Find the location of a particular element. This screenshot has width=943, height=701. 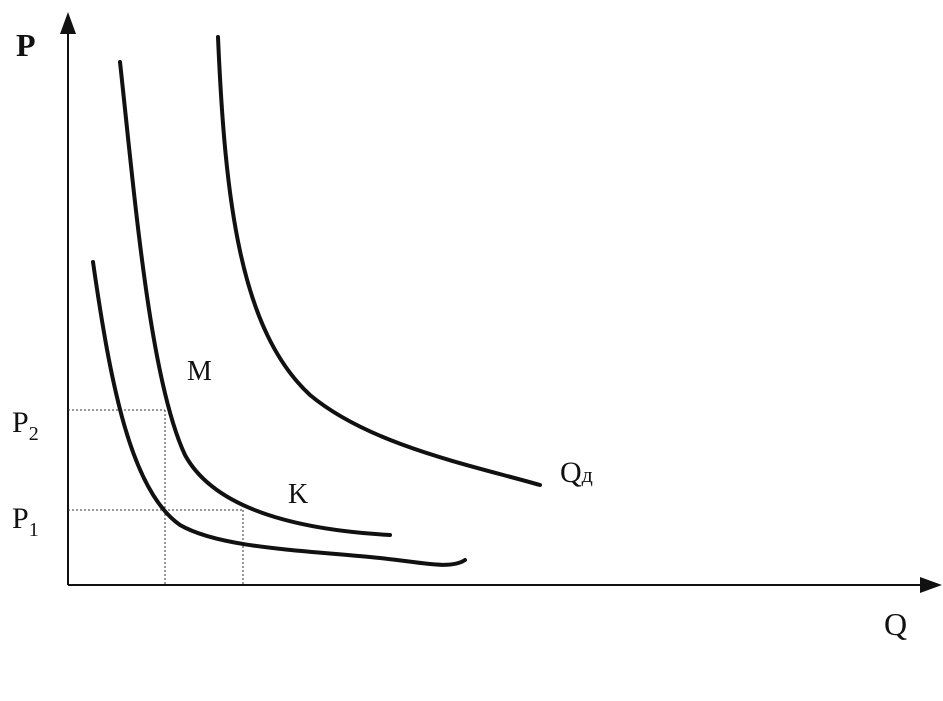

curve-label: Qд is located at coordinates (576, 472).